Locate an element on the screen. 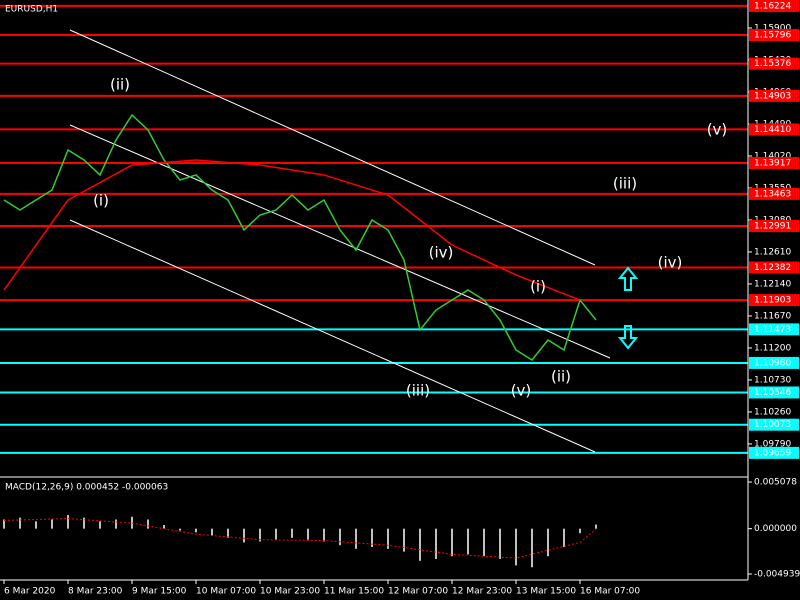 The image size is (800, 600). level-label: 1.12382 is located at coordinates (772, 268).